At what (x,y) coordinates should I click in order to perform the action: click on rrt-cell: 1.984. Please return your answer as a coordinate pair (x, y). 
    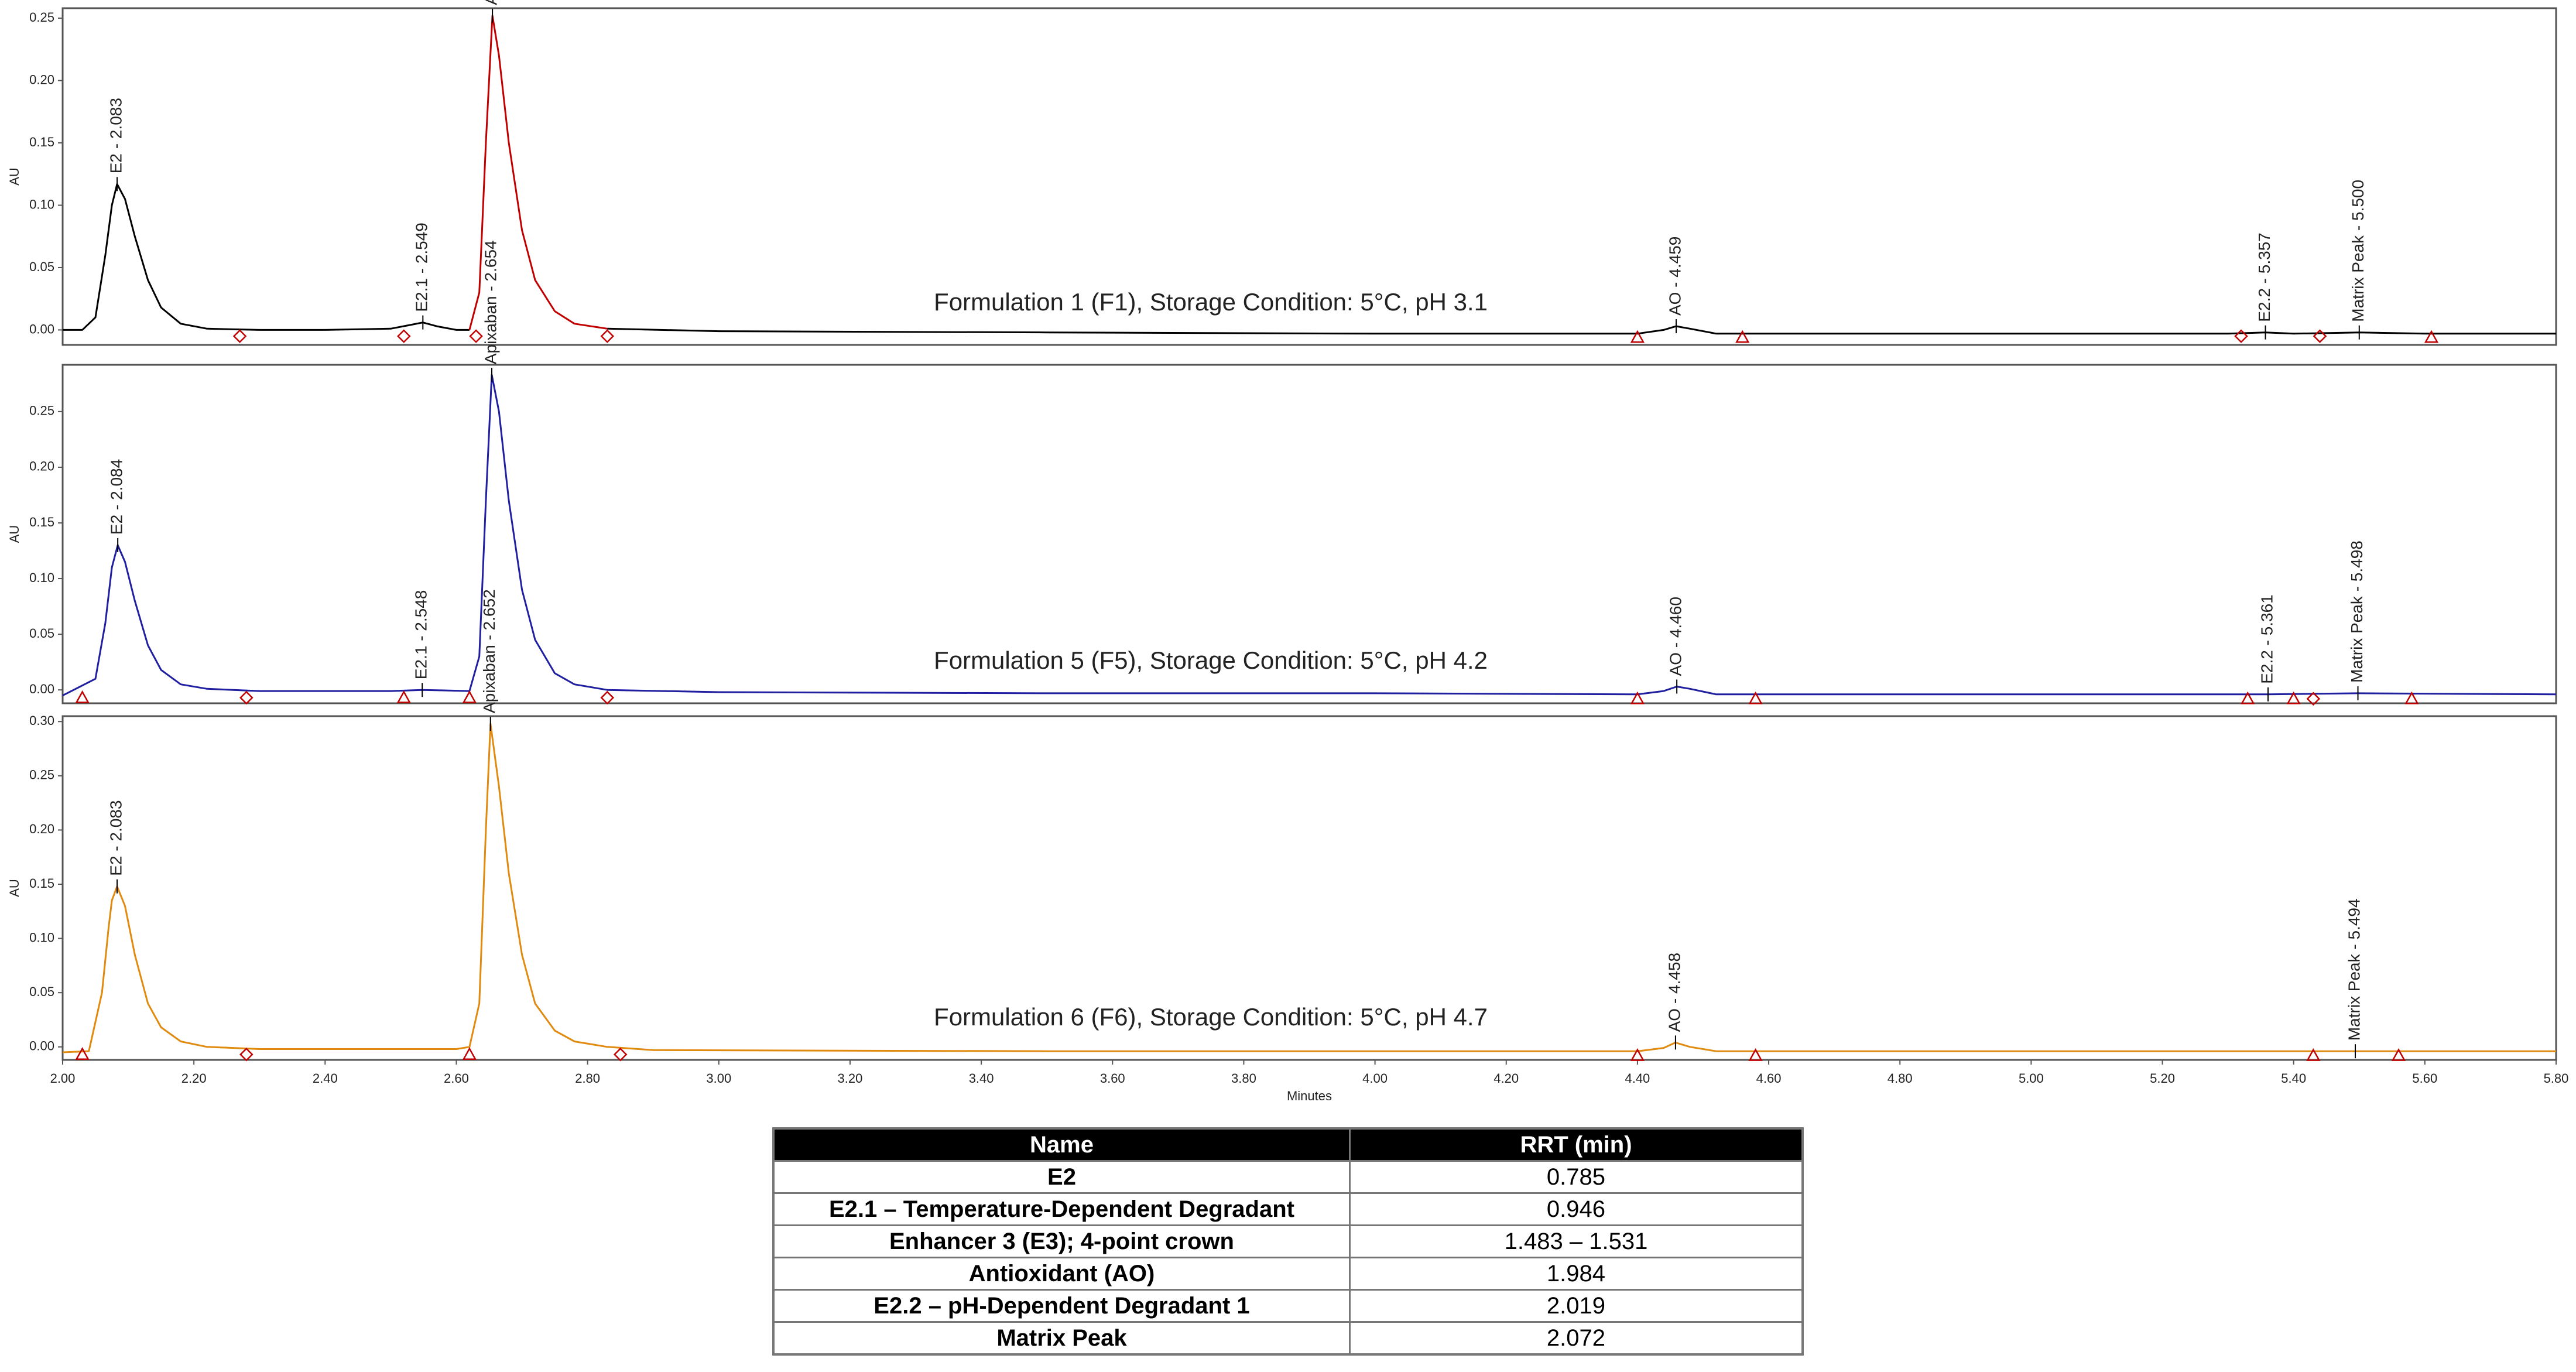
    Looking at the image, I should click on (1576, 1274).